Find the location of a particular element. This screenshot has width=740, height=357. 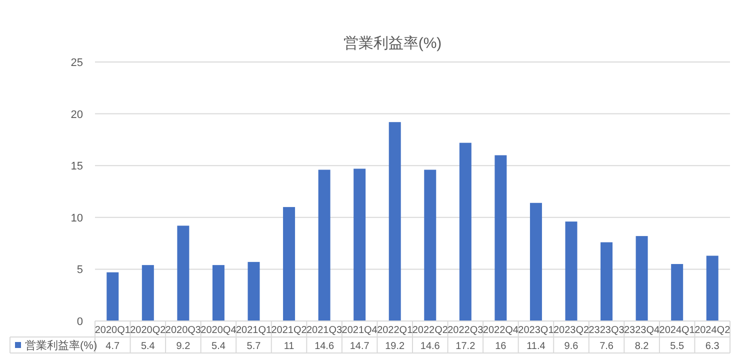

data-label: 9.6 is located at coordinates (571, 346).